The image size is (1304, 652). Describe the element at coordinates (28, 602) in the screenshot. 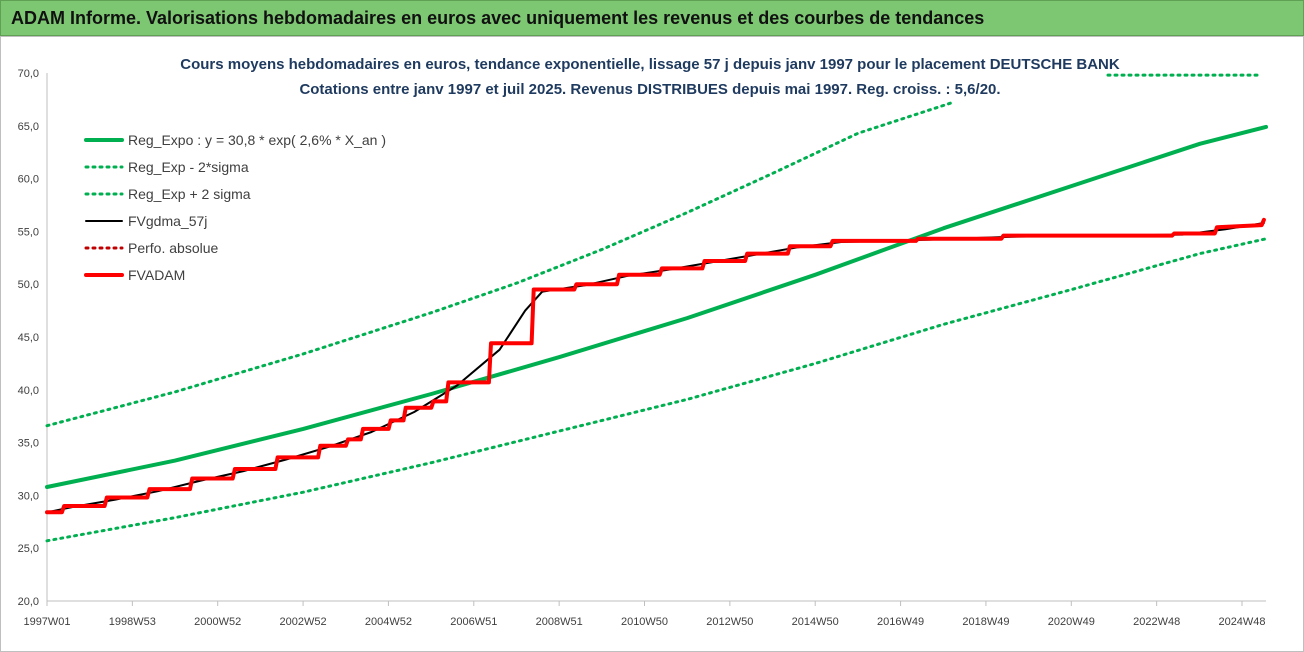

I see `y-tick-label: 20,0` at that location.